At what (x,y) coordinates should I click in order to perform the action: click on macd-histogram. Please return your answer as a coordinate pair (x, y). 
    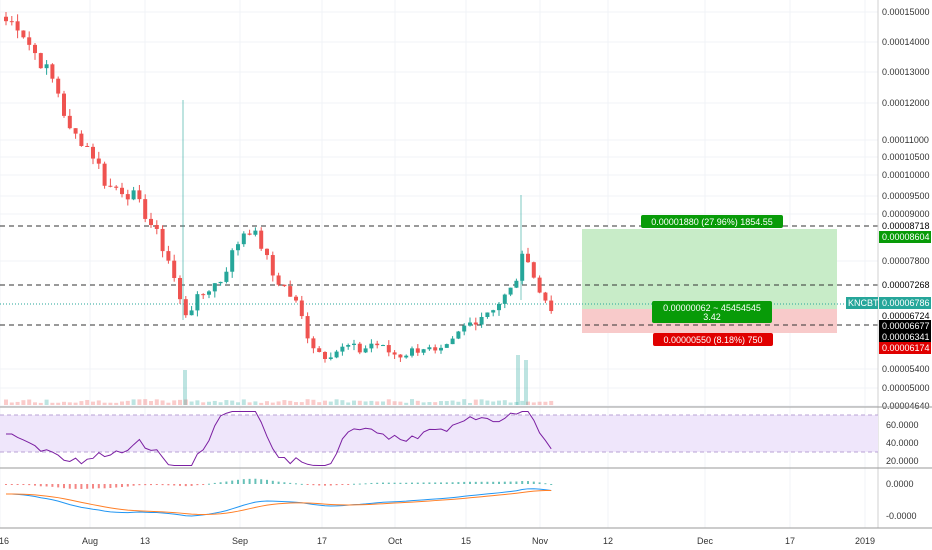
    Looking at the image, I should click on (279, 483).